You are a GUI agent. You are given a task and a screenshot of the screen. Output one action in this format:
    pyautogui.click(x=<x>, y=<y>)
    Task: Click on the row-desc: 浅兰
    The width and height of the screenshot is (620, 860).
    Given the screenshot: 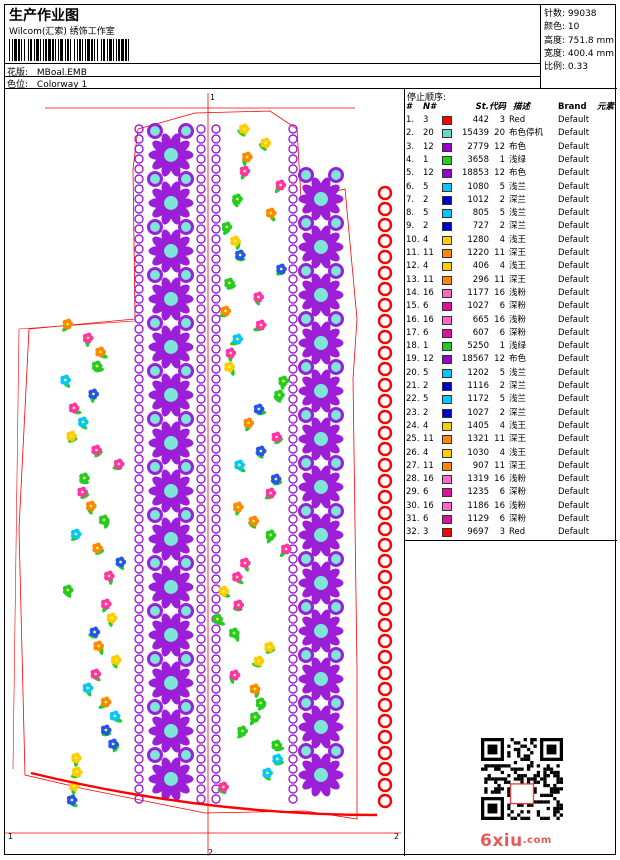 What is the action you would take?
    pyautogui.click(x=518, y=213)
    